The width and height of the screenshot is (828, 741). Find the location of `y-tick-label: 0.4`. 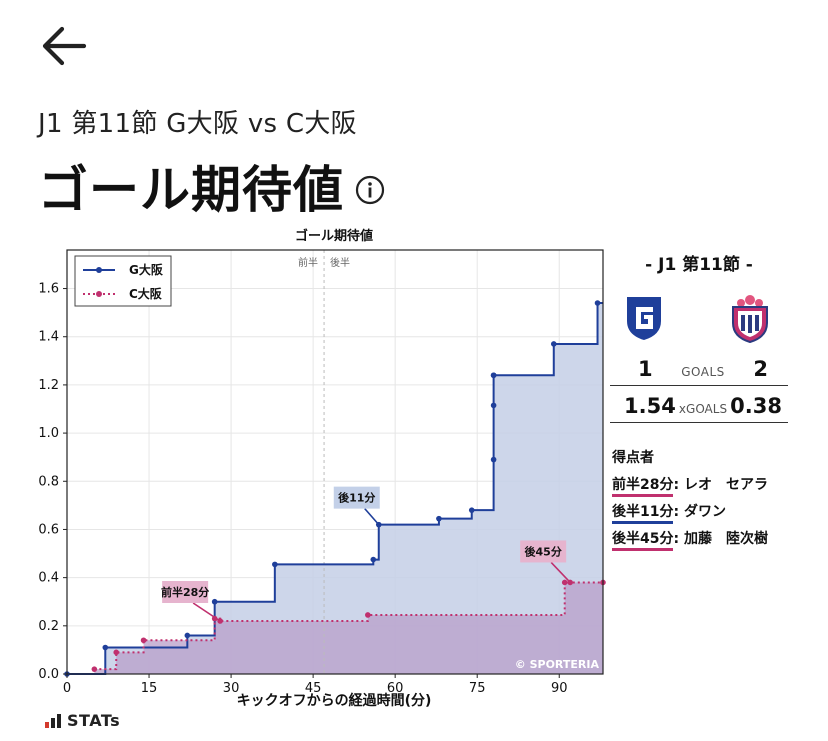

y-tick-label: 0.4 is located at coordinates (48, 578).